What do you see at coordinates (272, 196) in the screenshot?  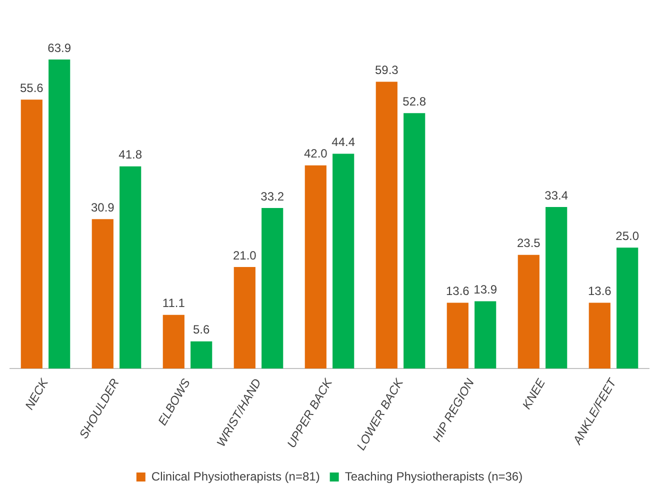 I see `data-label: 33.2` at bounding box center [272, 196].